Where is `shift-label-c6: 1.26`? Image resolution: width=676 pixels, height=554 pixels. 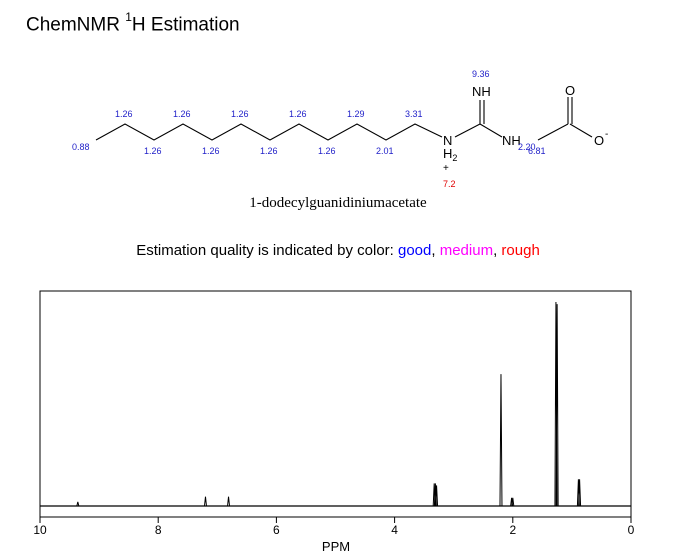
shift-label-c6: 1.26 is located at coordinates (240, 114).